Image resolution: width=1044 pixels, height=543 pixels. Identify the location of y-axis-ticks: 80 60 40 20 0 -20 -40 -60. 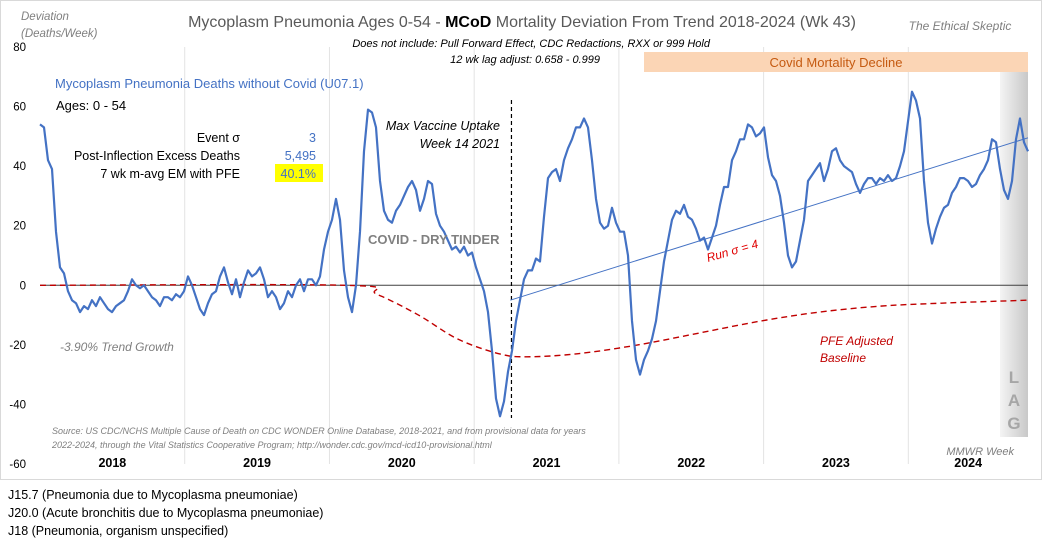
(17, 256).